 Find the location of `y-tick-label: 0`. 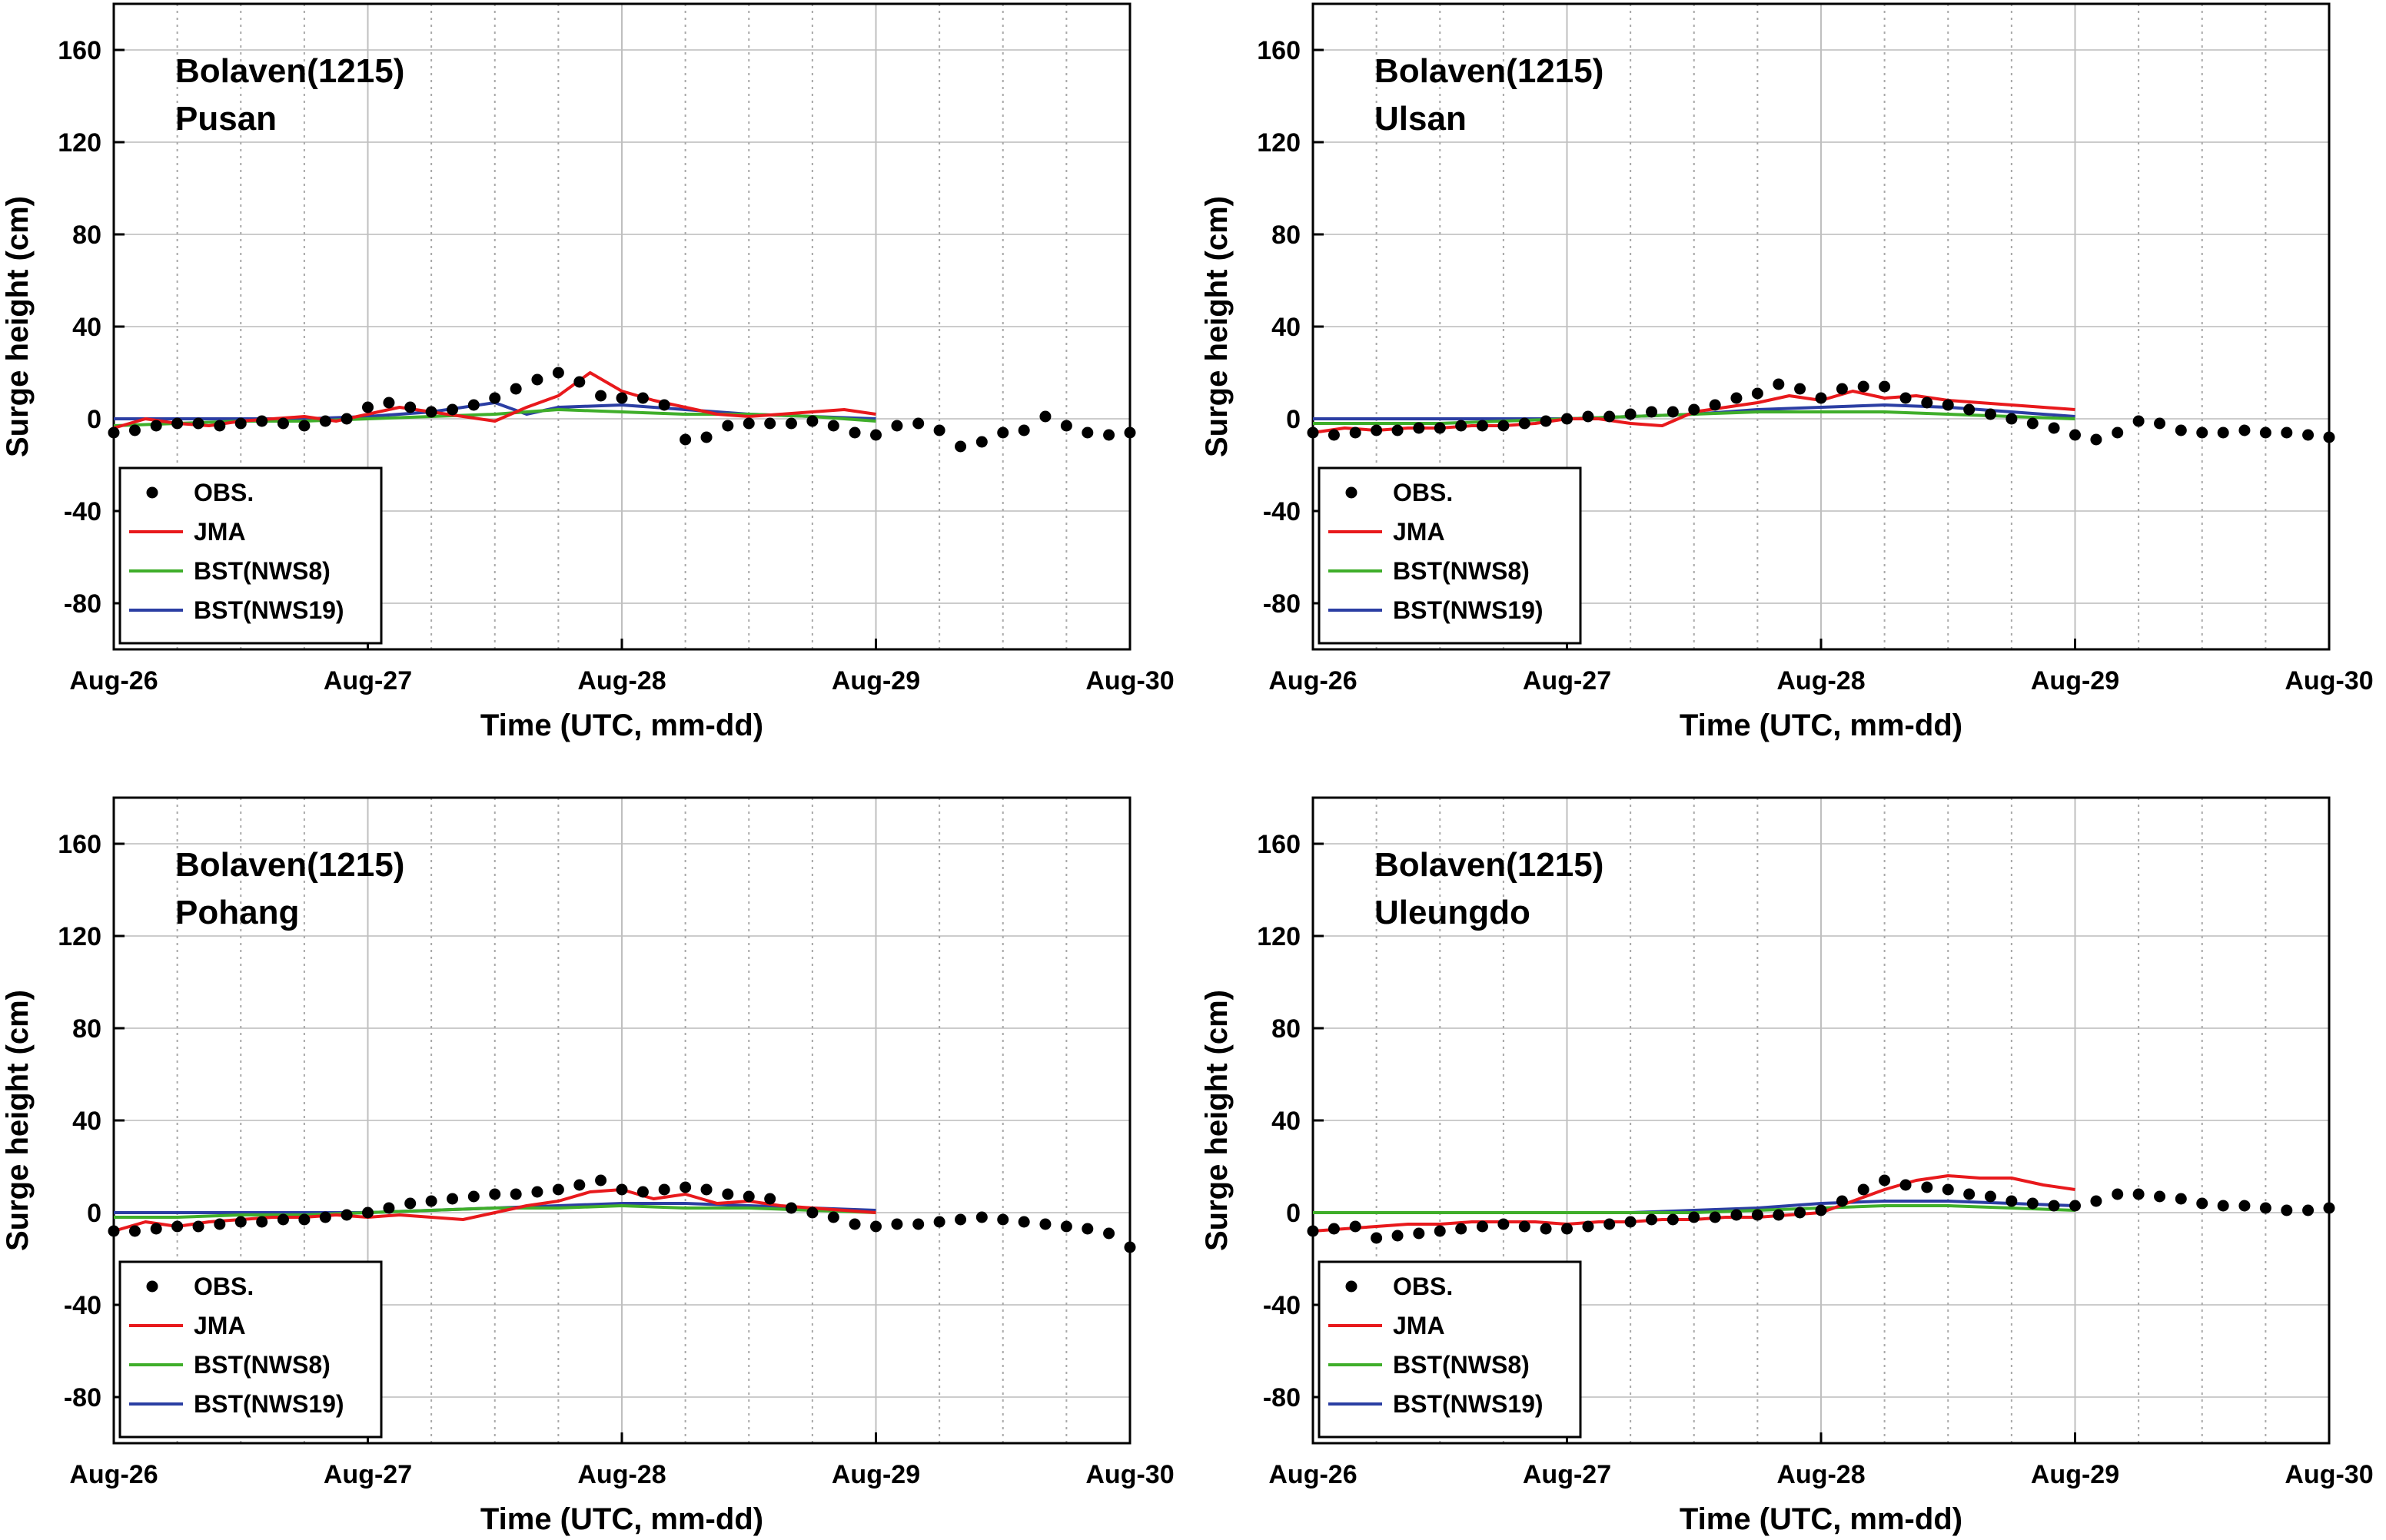

y-tick-label: 0 is located at coordinates (94, 420).